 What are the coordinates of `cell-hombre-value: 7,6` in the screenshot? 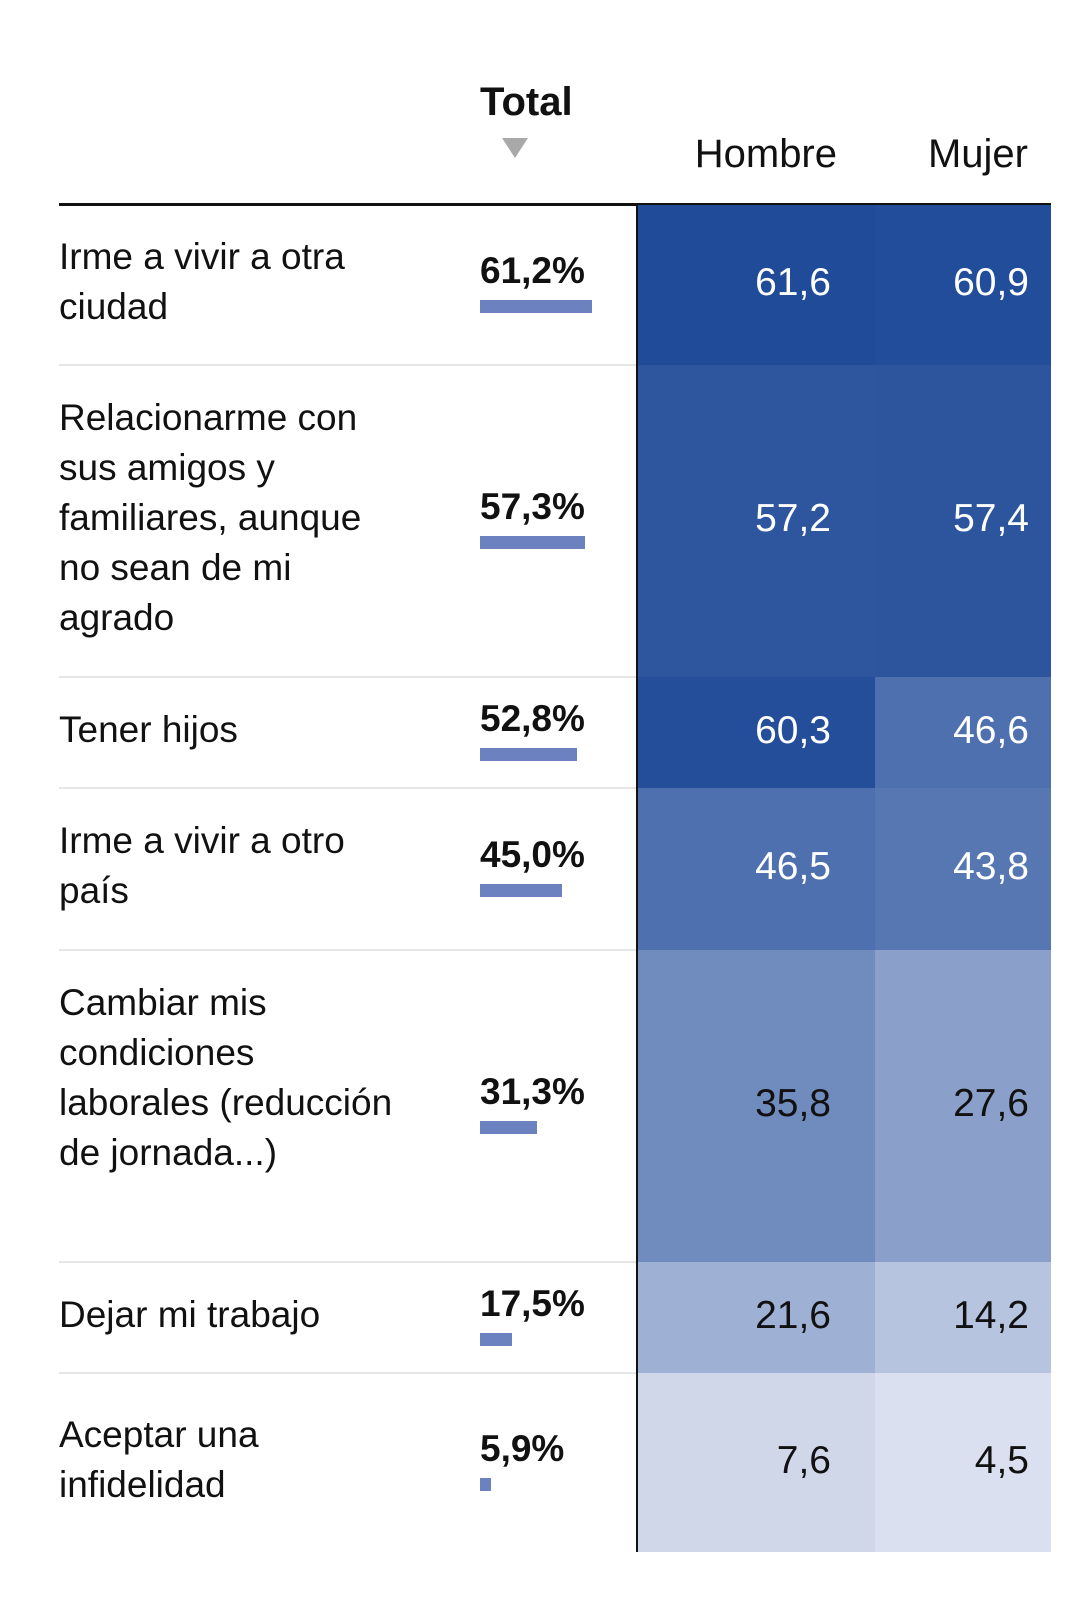 It's located at (803, 1460).